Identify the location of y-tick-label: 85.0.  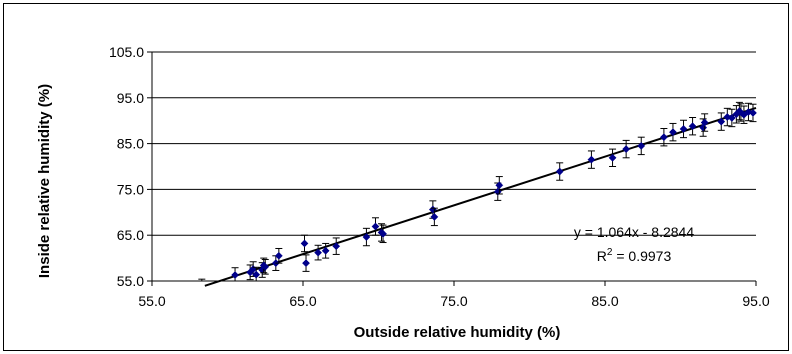
(130, 144).